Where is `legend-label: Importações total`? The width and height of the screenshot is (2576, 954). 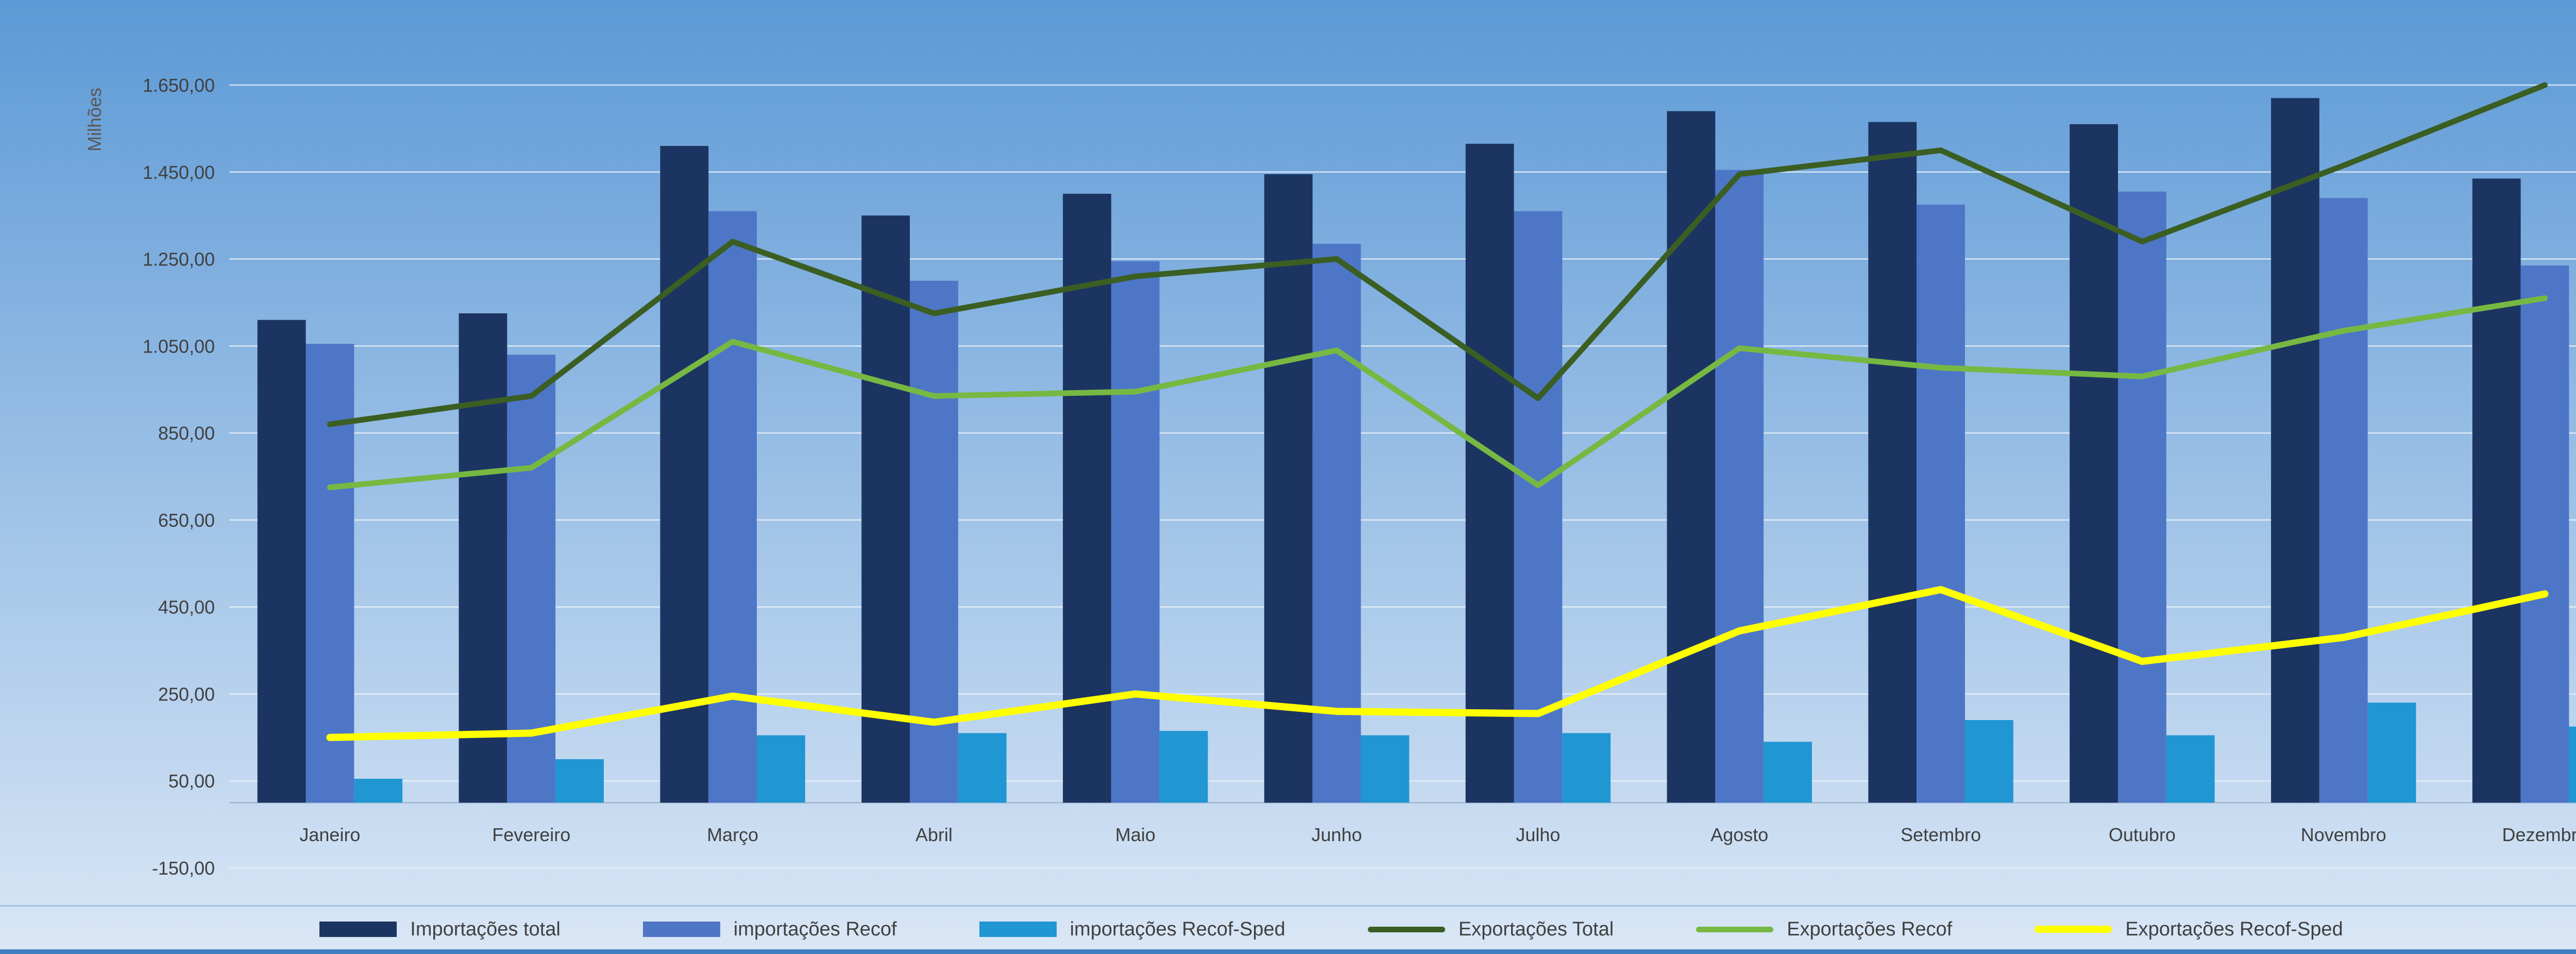 legend-label: Importações total is located at coordinates (485, 929).